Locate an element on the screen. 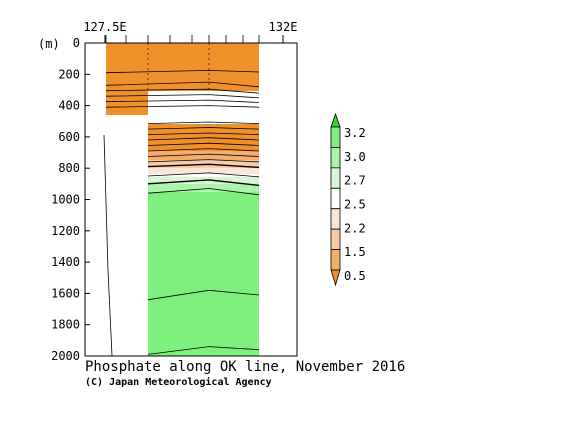  y-axis: 0 200 400 600 800 1000 1200 1400 1600 1800 2000 (m) is located at coordinates (64, 199).